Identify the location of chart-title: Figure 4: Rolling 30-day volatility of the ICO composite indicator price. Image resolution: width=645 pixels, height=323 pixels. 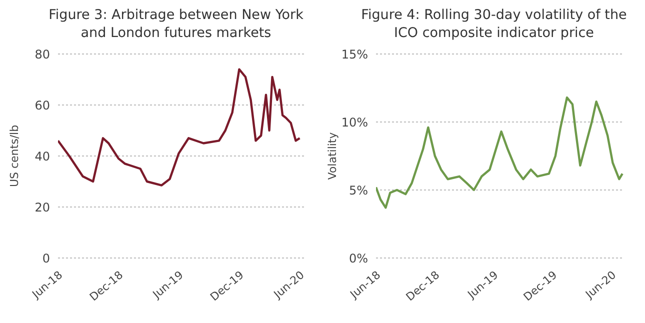
(494, 24).